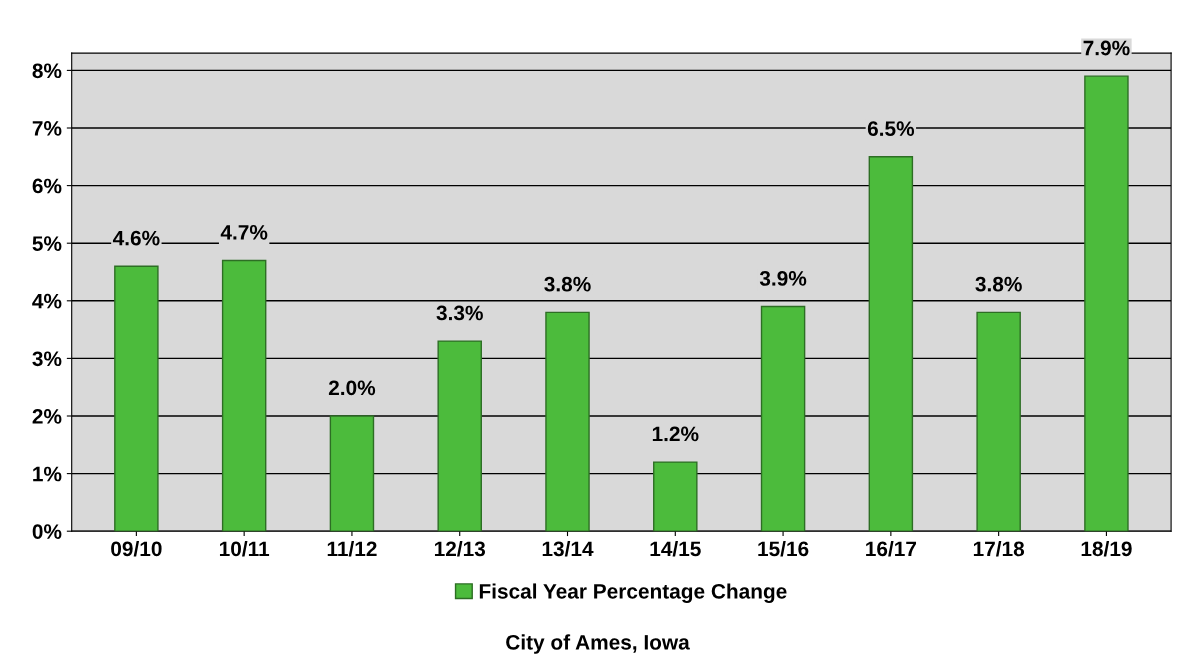 This screenshot has width=1195, height=664. What do you see at coordinates (47, 301) in the screenshot?
I see `y-tick-label: 4%` at bounding box center [47, 301].